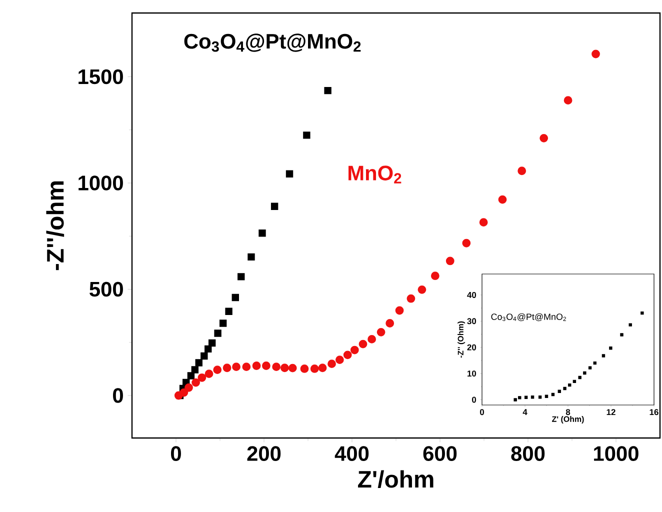 This screenshot has height=512, width=662. What do you see at coordinates (396, 479) in the screenshot?
I see `x-axis-title: Z'/ohm` at bounding box center [396, 479].